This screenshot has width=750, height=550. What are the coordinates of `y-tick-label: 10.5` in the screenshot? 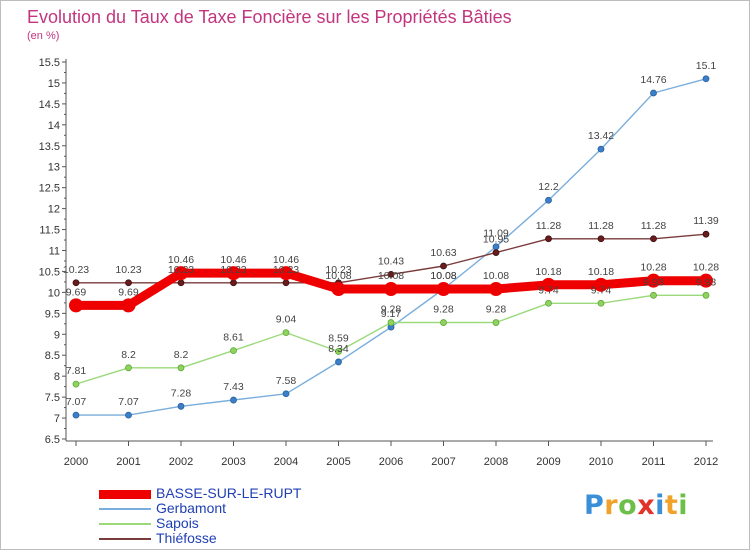 It's located at (49, 272).